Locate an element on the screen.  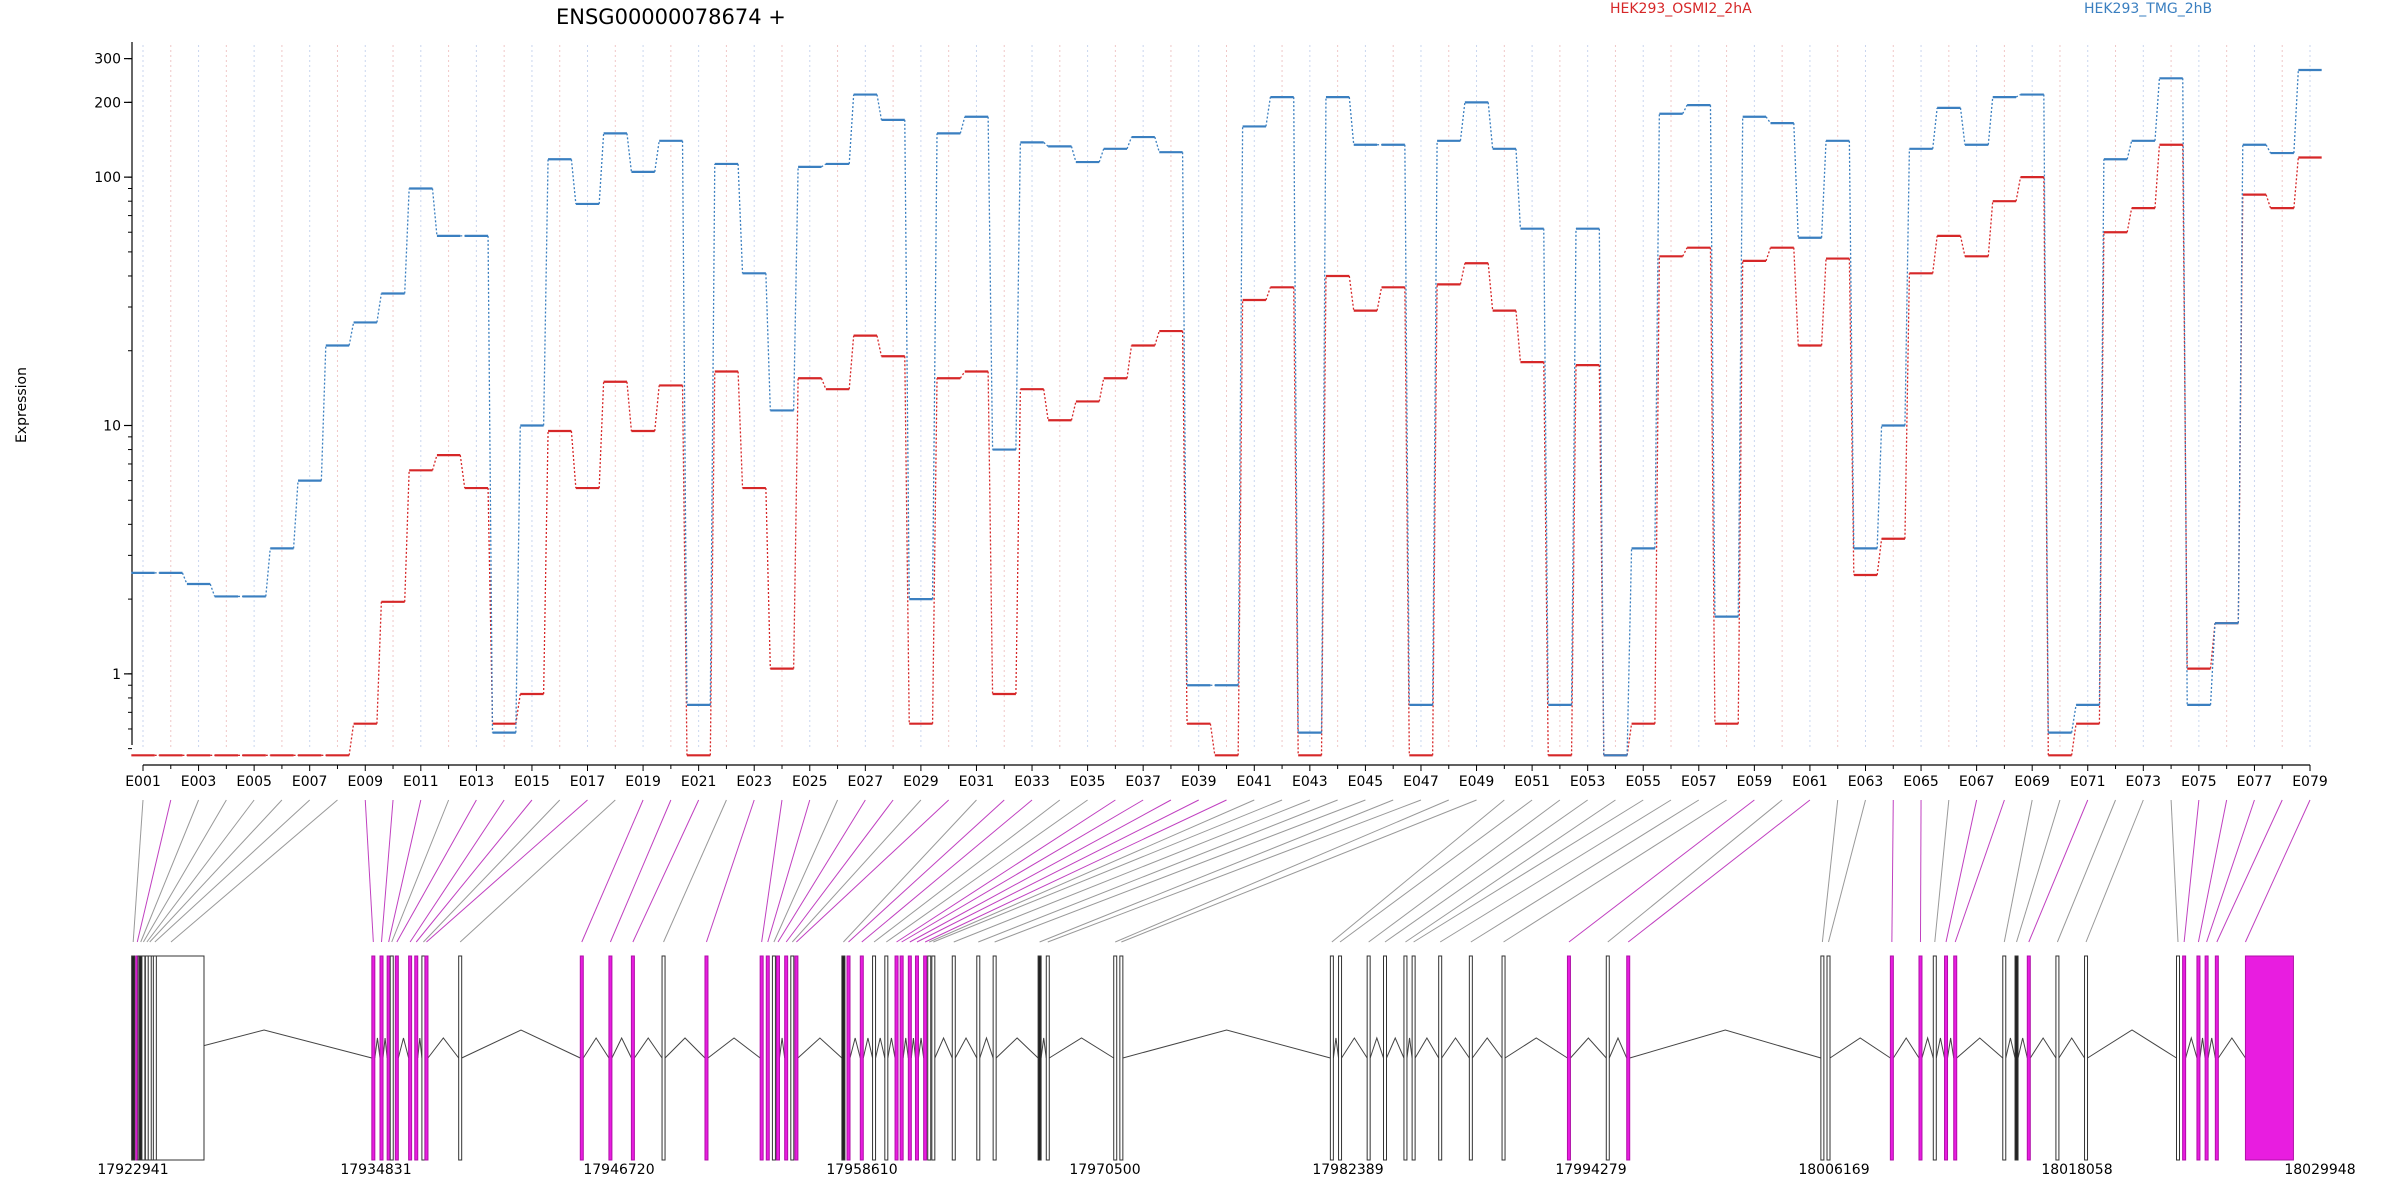
x-tick-label-e043: E043 is located at coordinates (1310, 782).